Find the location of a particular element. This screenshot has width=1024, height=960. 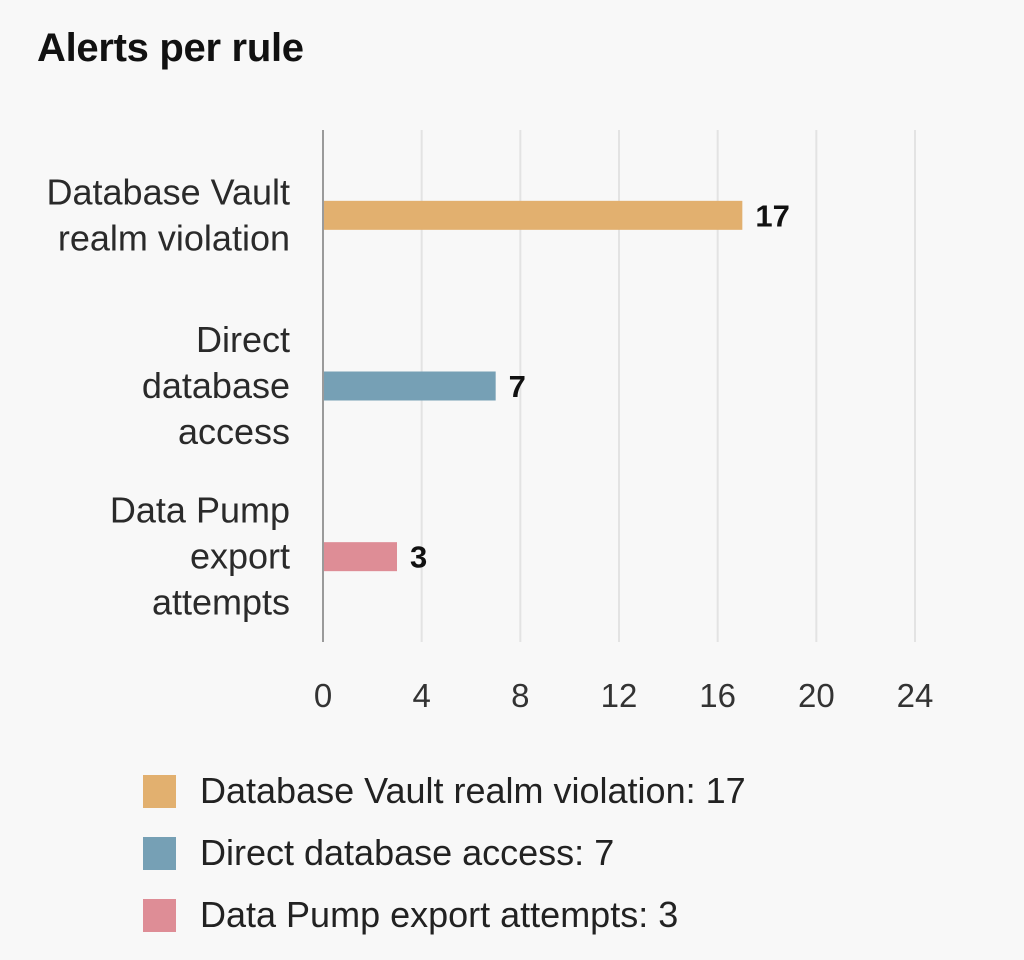

x-tick-label: 24 is located at coordinates (915, 695).